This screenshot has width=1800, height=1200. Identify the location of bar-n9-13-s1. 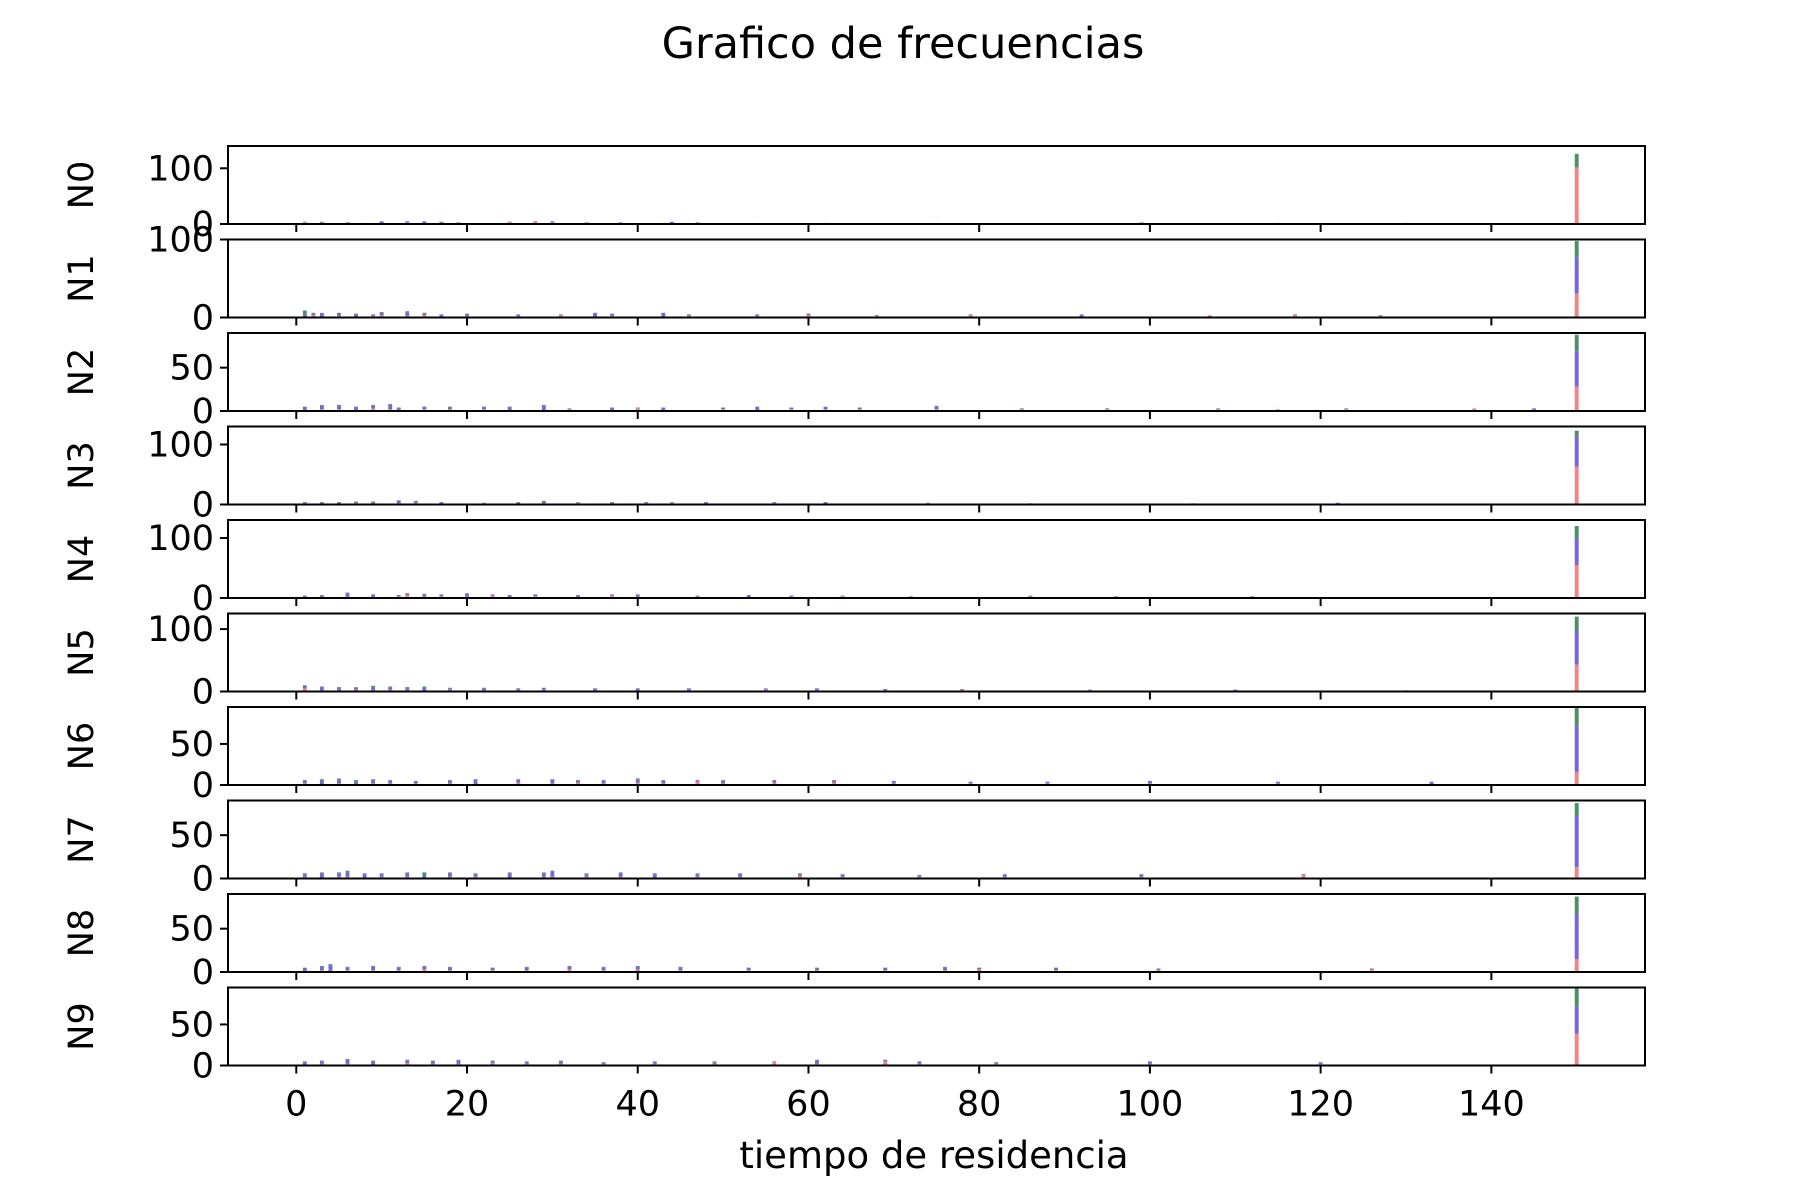
(407, 1062).